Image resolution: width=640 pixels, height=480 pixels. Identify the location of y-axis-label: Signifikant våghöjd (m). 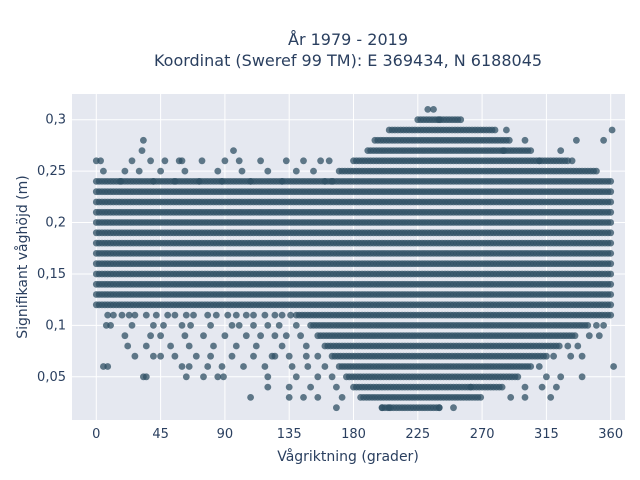
(22, 256).